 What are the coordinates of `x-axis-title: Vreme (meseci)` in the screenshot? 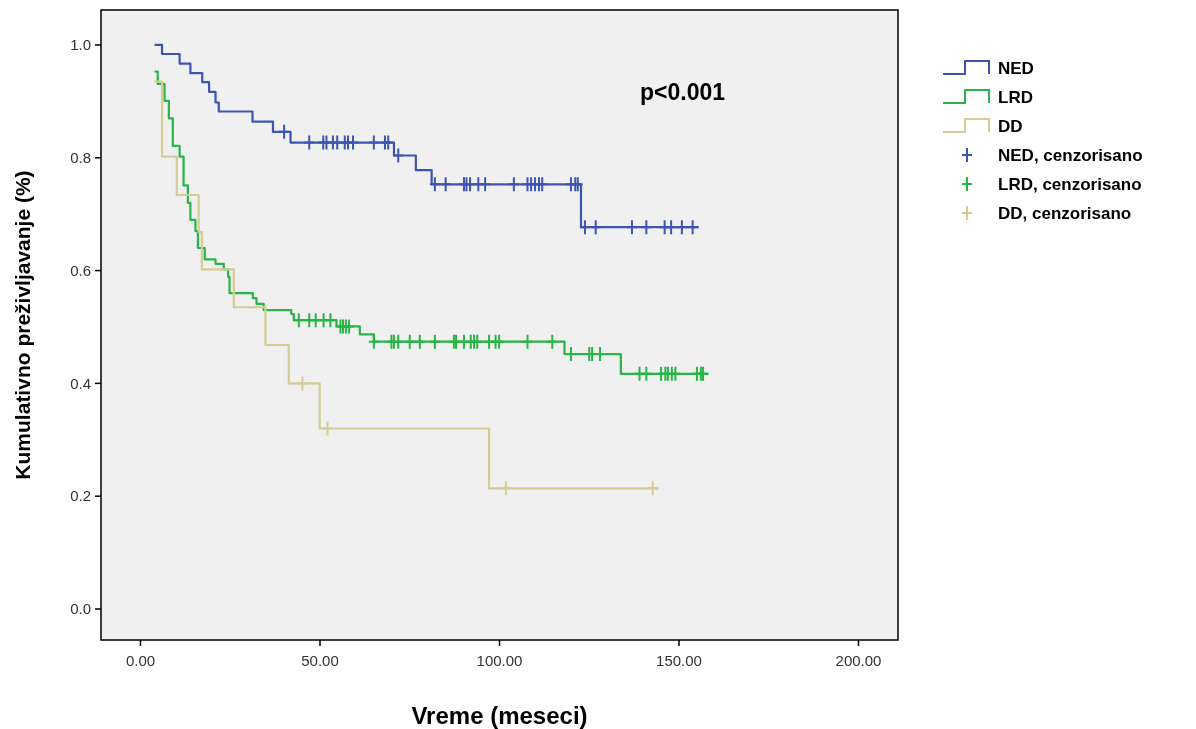 It's located at (499, 715).